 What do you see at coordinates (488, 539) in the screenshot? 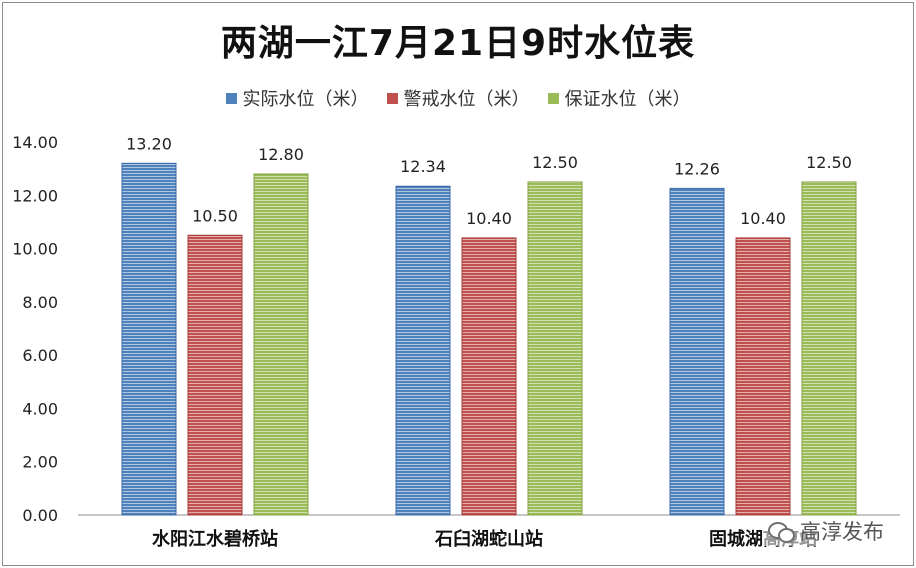
I see `x-category-label: 石臼湖蛇山站` at bounding box center [488, 539].